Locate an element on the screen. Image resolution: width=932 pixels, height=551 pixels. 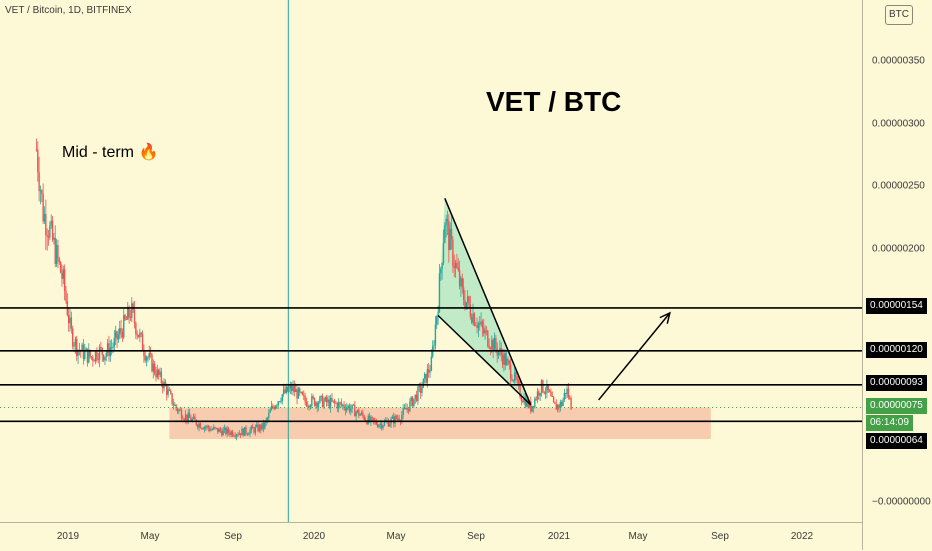
chart-annotation-title: VET / BTC is located at coordinates (554, 101).